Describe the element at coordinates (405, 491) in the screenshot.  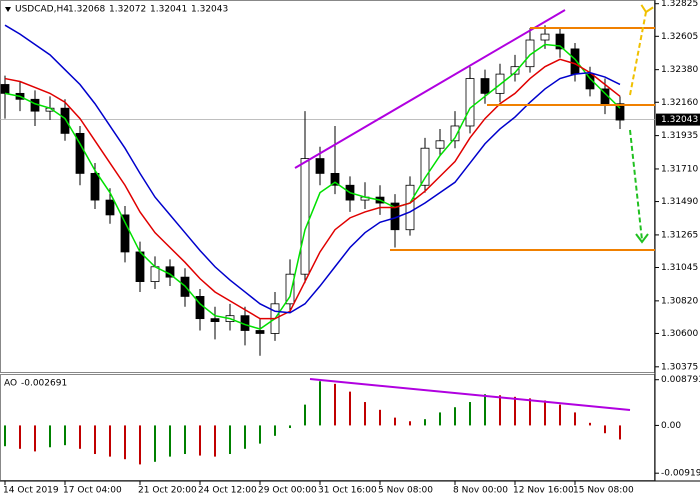
I see `x-tick-label: 5 Nov 08:00` at that location.